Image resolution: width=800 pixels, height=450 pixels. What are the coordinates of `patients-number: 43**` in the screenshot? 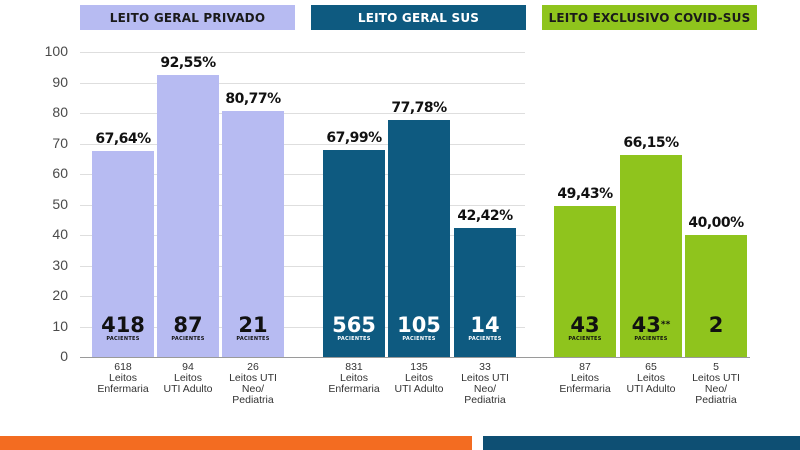 It's located at (651, 325).